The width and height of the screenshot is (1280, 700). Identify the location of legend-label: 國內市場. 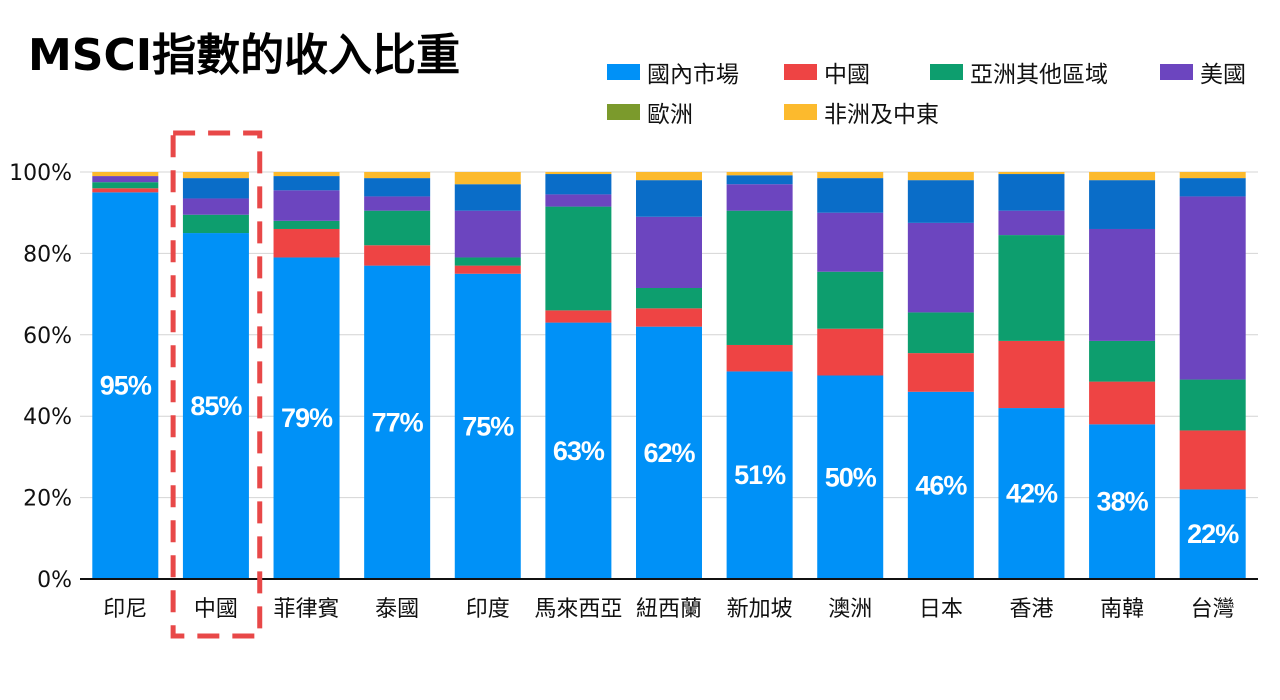
(693, 75).